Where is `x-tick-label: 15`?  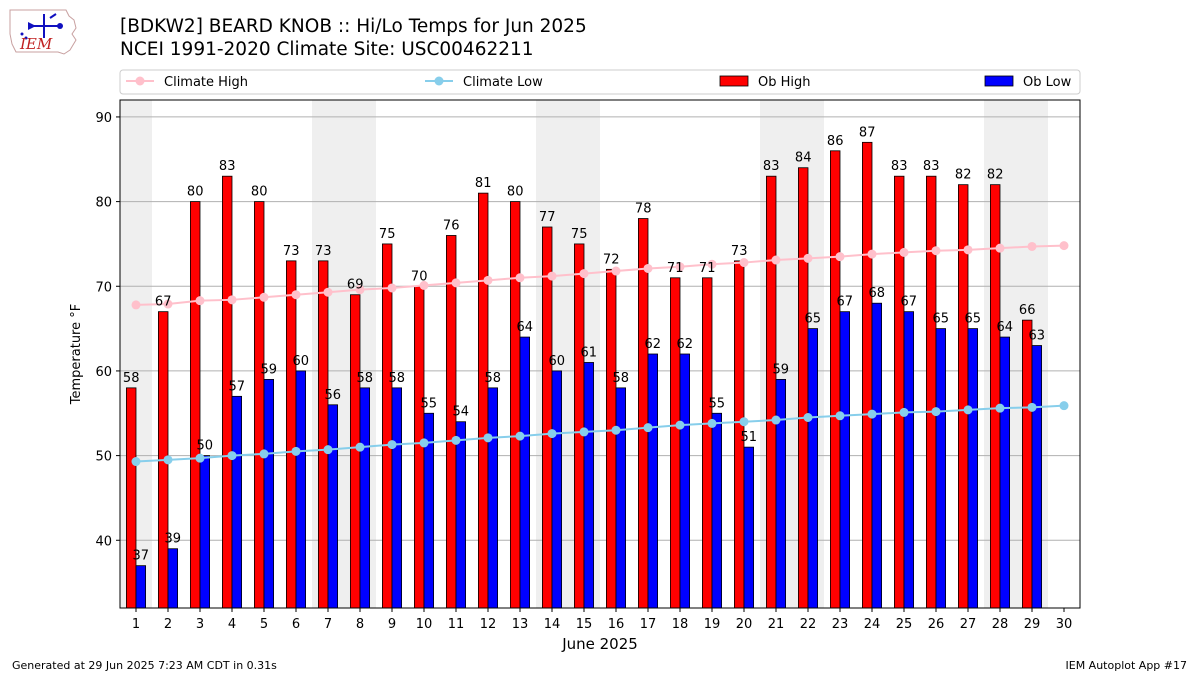
x-tick-label: 15 is located at coordinates (584, 624).